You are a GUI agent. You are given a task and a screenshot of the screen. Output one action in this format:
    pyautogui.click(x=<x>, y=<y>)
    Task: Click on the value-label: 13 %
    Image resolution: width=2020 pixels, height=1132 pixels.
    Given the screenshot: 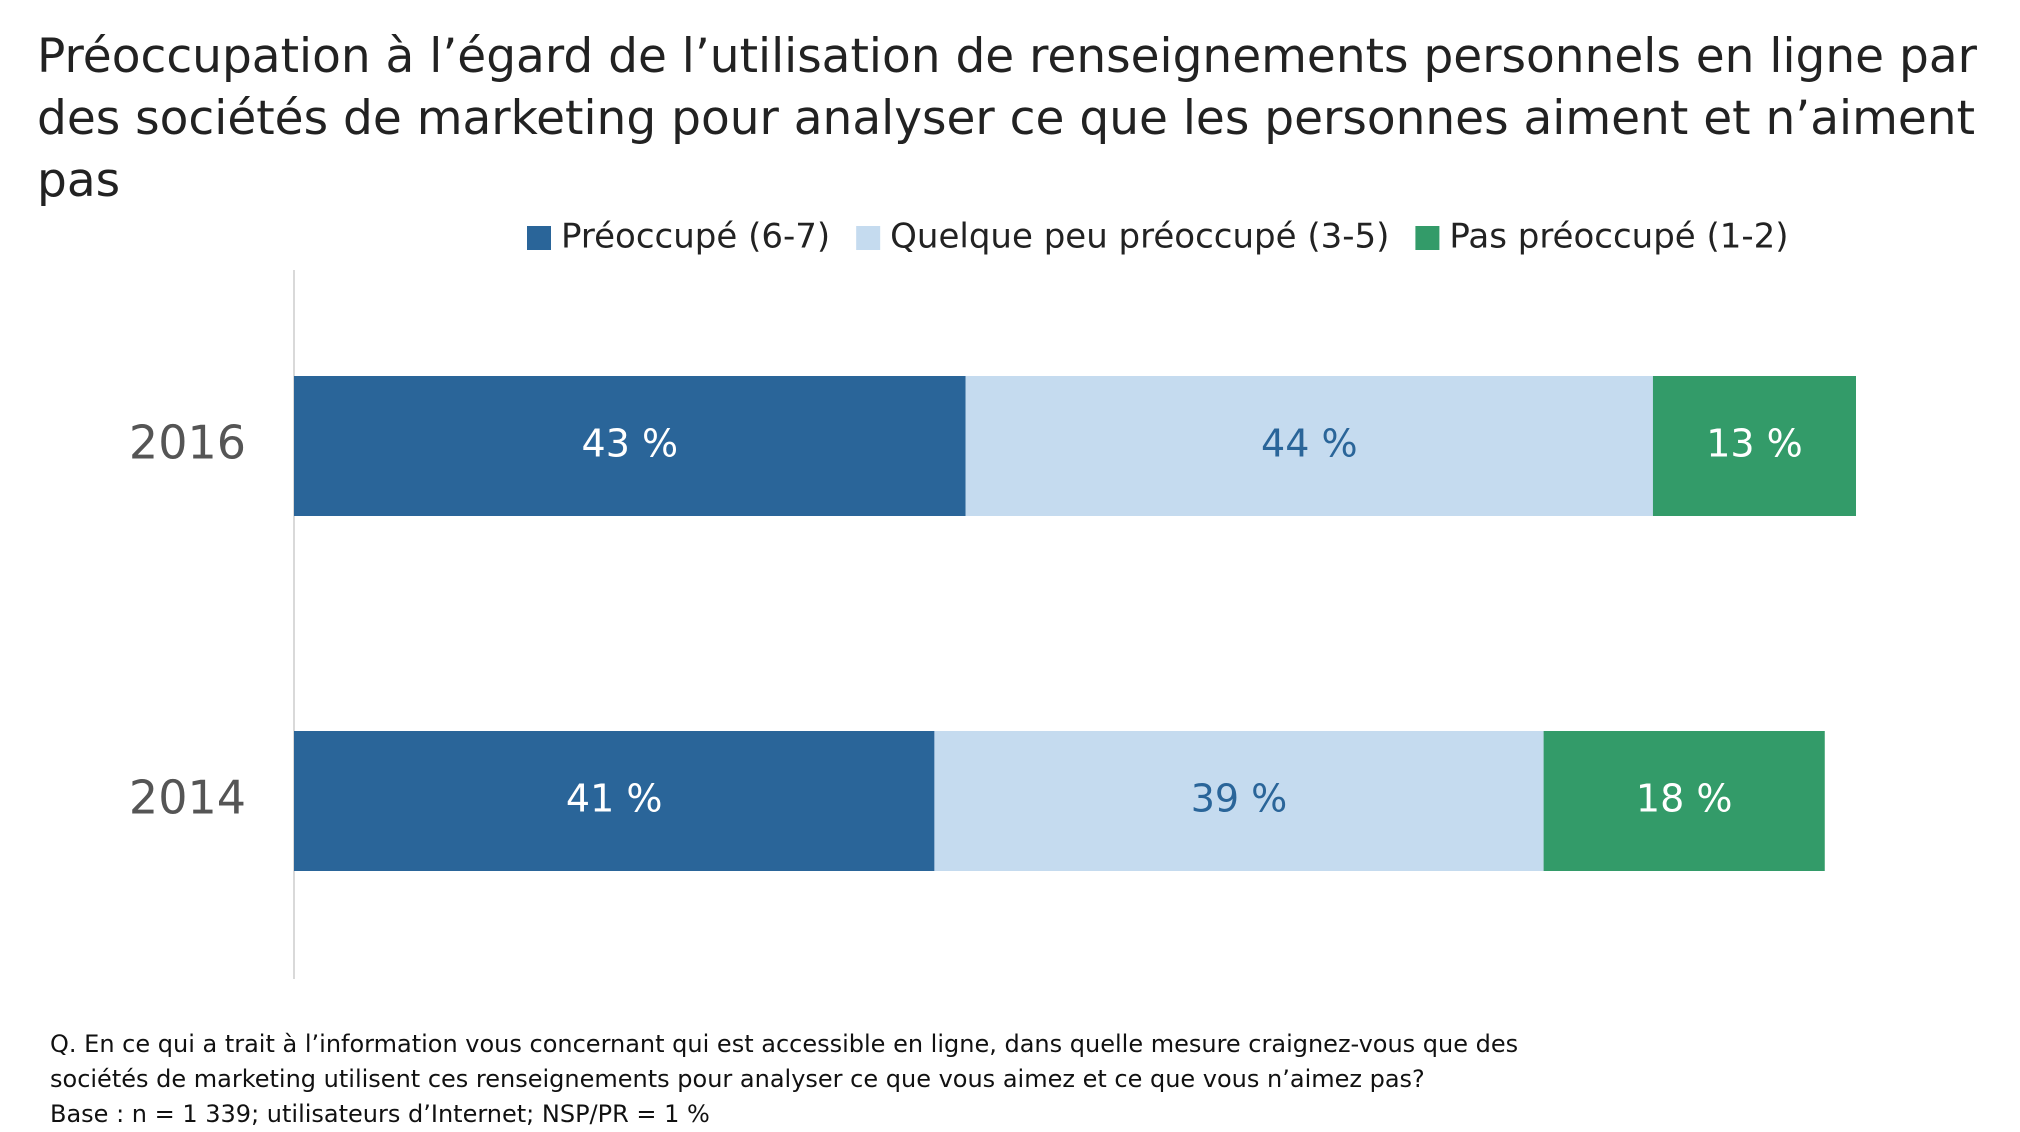 What is the action you would take?
    pyautogui.click(x=1754, y=444)
    